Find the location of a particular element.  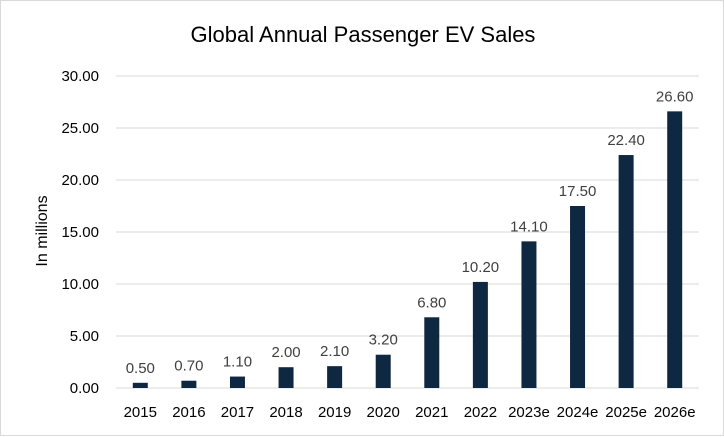

y-axis-ticks: 0.00 5.00 10.00 15.00 20.00 25.00 30.00 is located at coordinates (80, 232).